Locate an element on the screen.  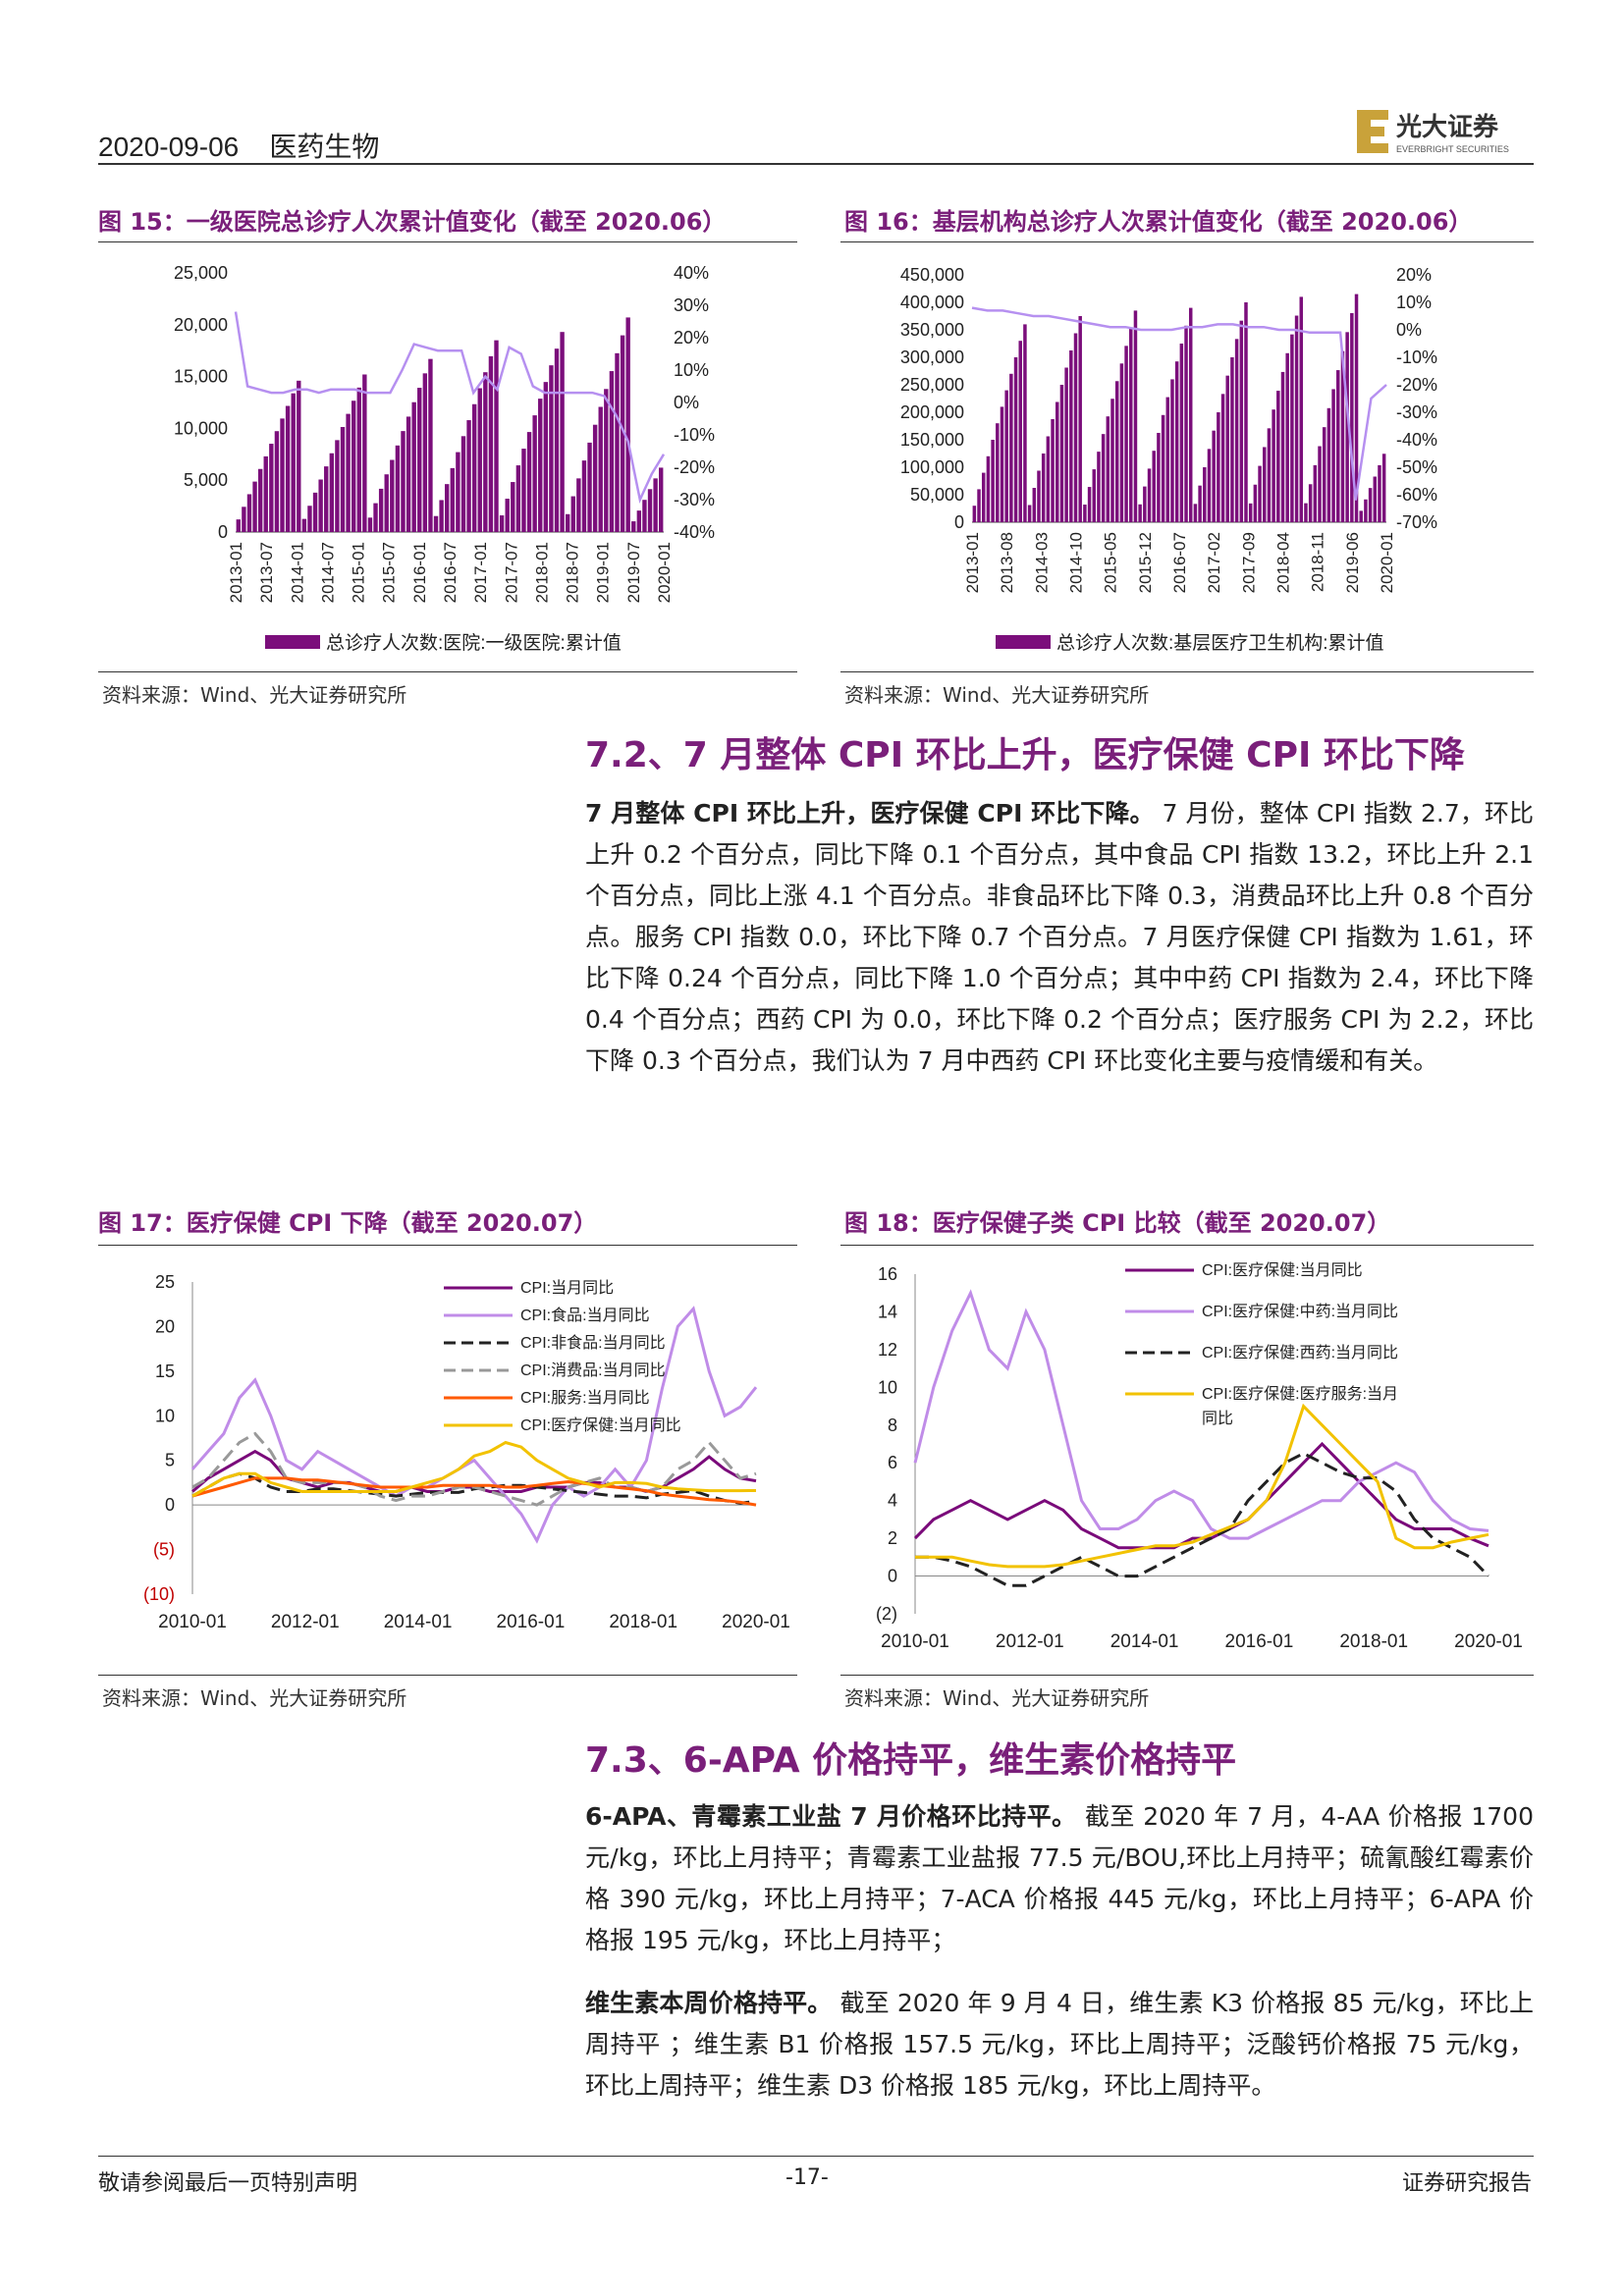
x-axis-tick: 2013-07 is located at coordinates (266, 572).